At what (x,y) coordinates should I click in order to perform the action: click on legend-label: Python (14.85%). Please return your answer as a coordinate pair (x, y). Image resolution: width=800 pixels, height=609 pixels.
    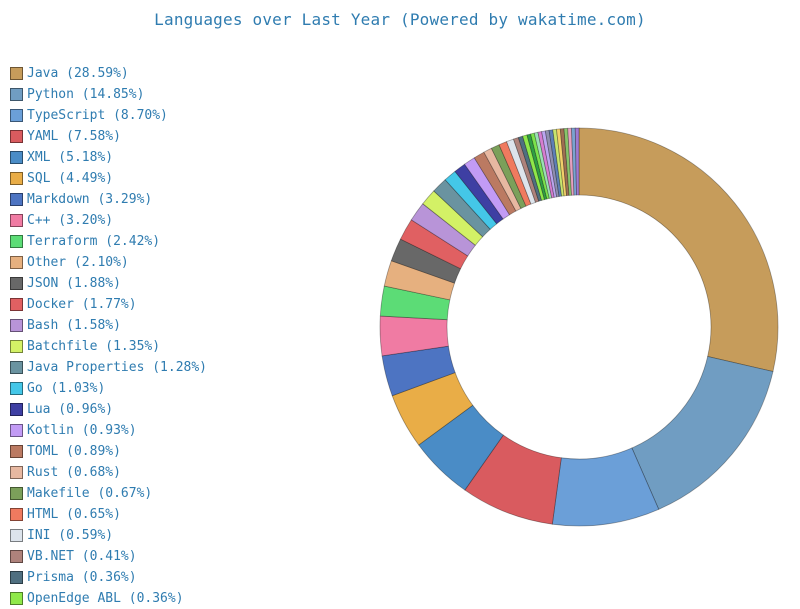
    Looking at the image, I should click on (86, 94).